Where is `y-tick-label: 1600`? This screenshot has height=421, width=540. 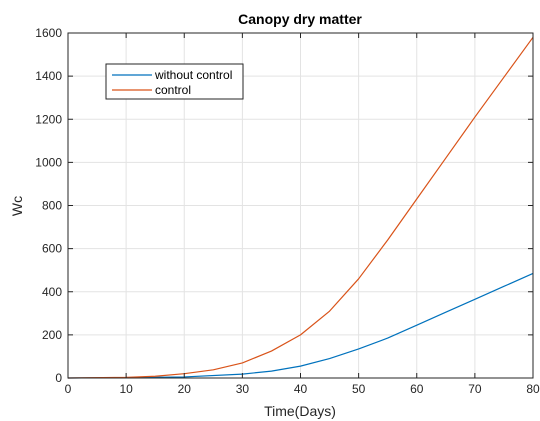 y-tick-label: 1600 is located at coordinates (48, 33).